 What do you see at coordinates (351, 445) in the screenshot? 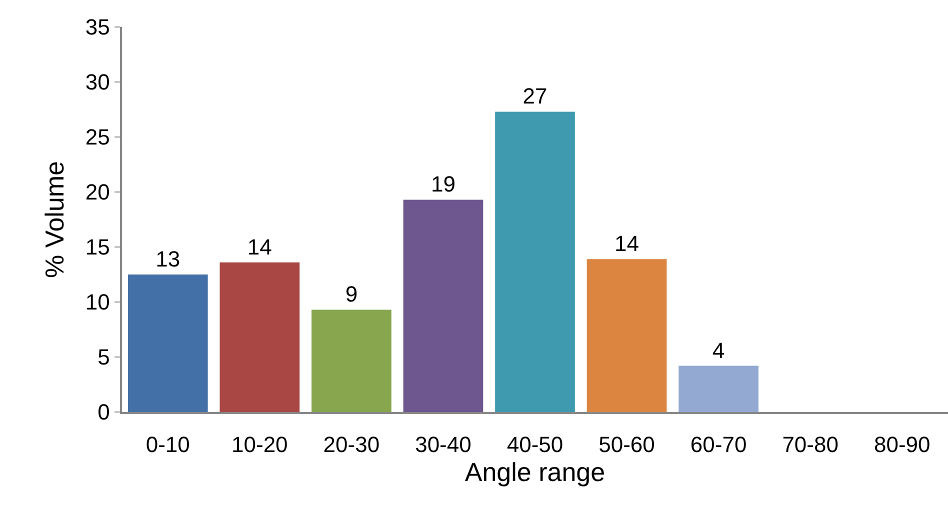
I see `x-tick-label: 20-30` at bounding box center [351, 445].